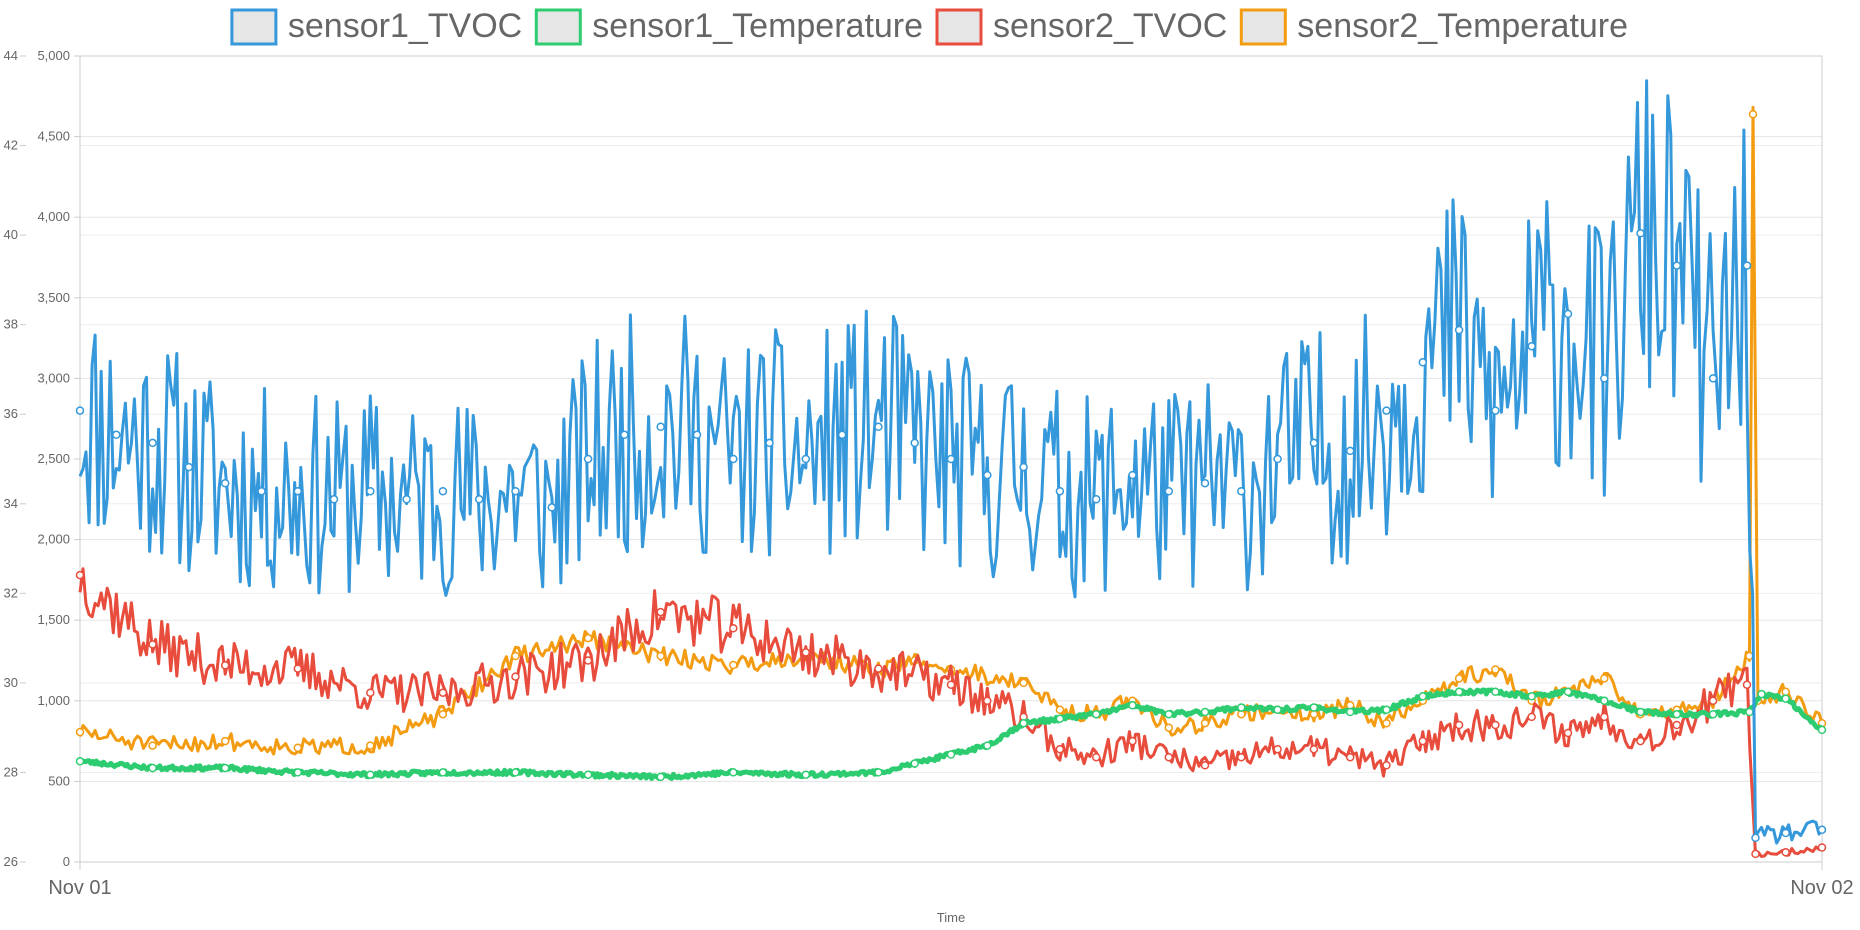 This screenshot has height=930, width=1860. What do you see at coordinates (53, 619) in the screenshot?
I see `y-tick-label: 1,500` at bounding box center [53, 619].